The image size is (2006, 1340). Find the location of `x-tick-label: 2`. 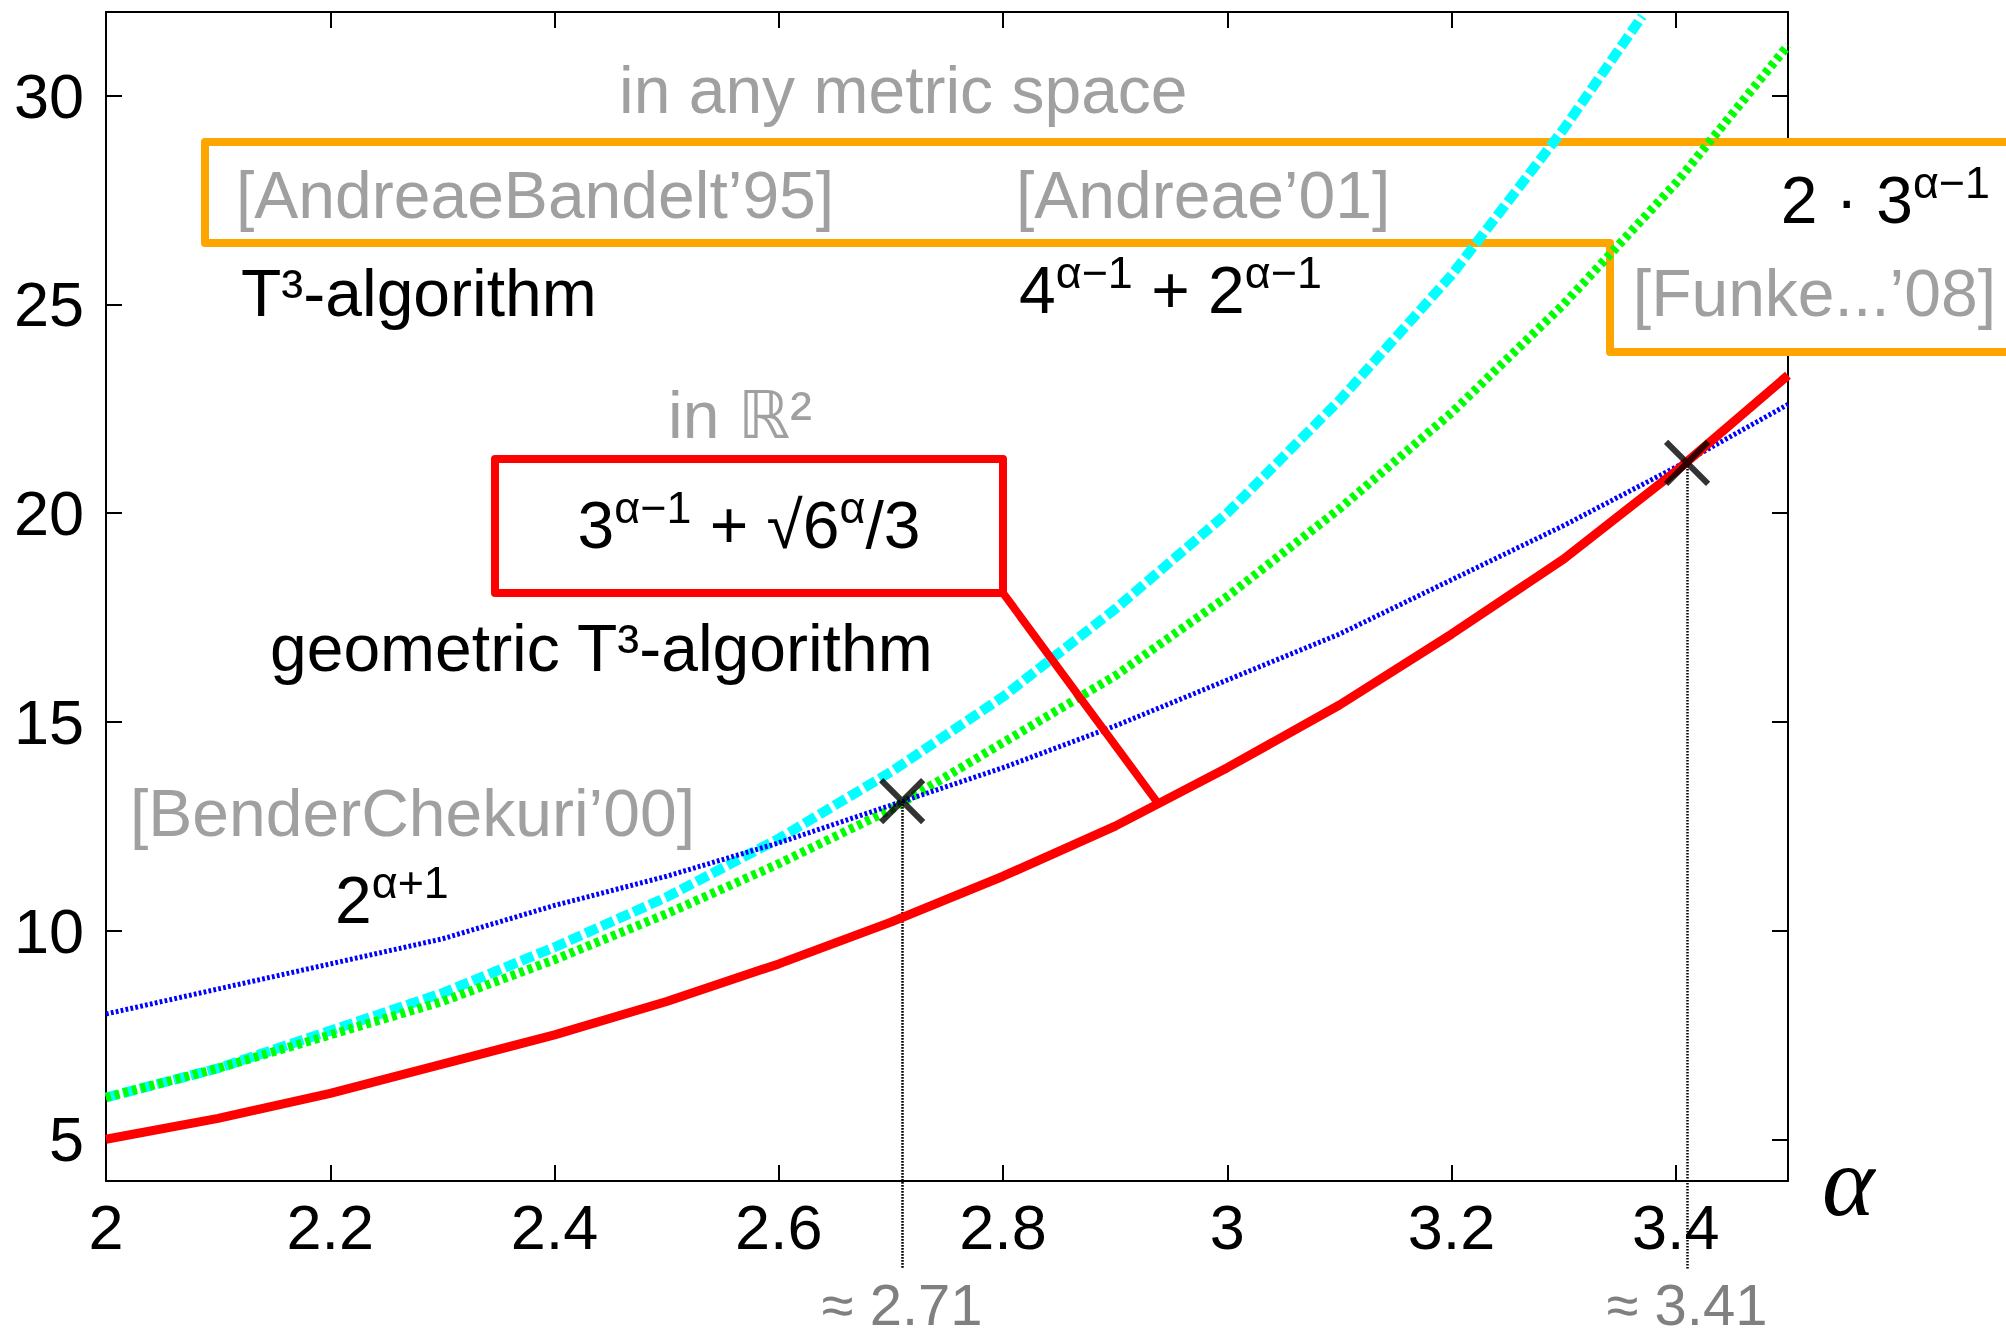

x-tick-label: 2 is located at coordinates (106, 1226).